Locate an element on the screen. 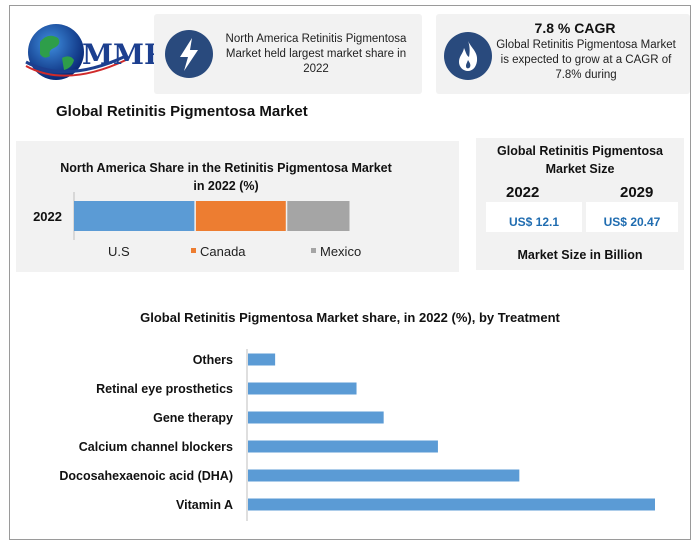  category-label: Docosahexaenoic acid (DHA) is located at coordinates (146, 476).